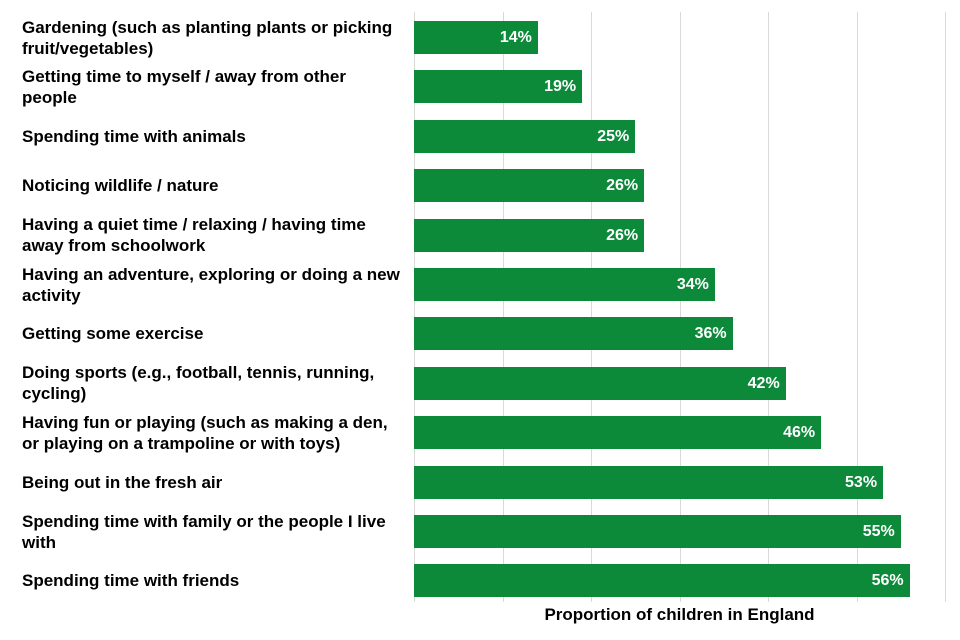  What do you see at coordinates (120, 186) in the screenshot?
I see `category-label: Noticing wildlife / nature` at bounding box center [120, 186].